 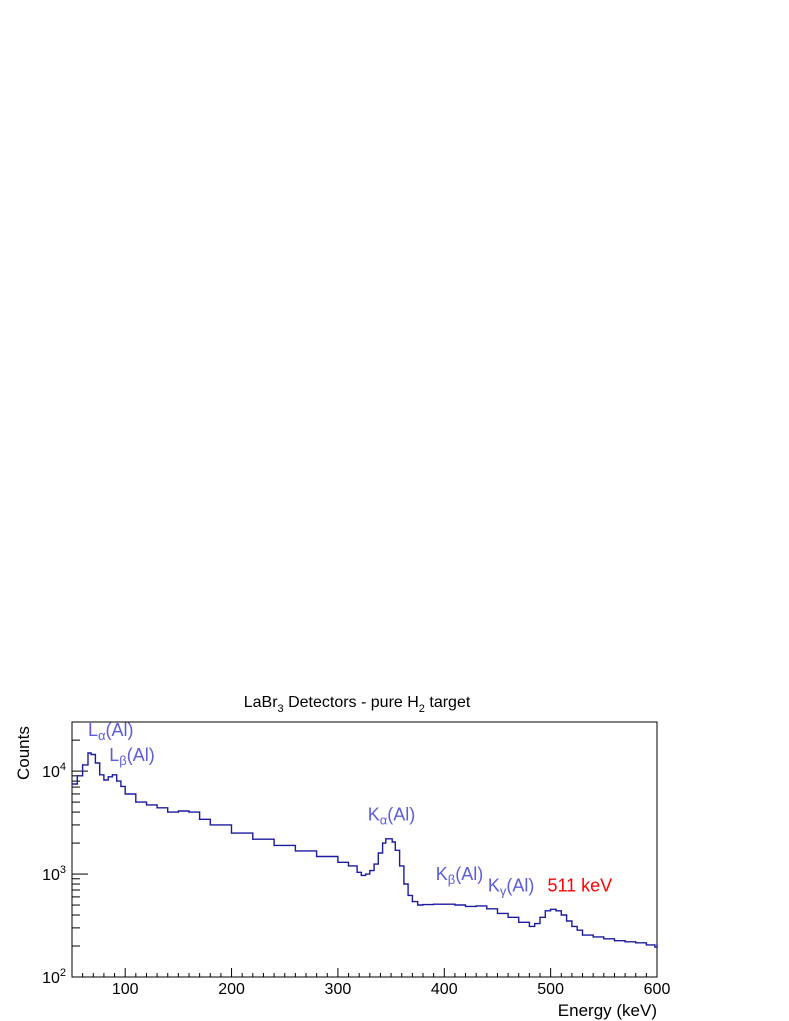 What do you see at coordinates (392, 816) in the screenshot?
I see `peak-annotation: Kα(Al)` at bounding box center [392, 816].